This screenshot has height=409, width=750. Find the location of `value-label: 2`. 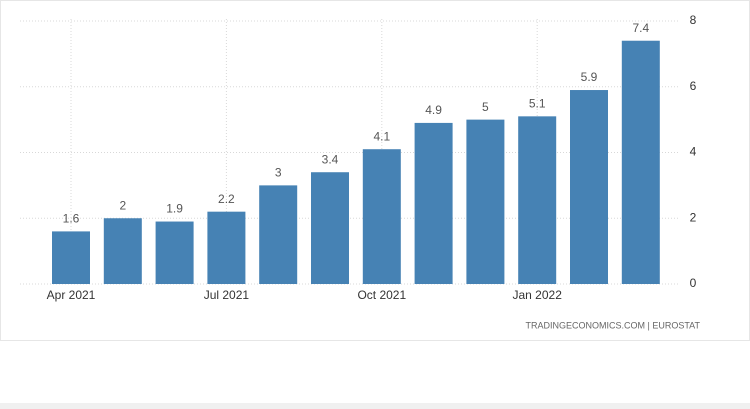

value-label: 2 is located at coordinates (122, 205).